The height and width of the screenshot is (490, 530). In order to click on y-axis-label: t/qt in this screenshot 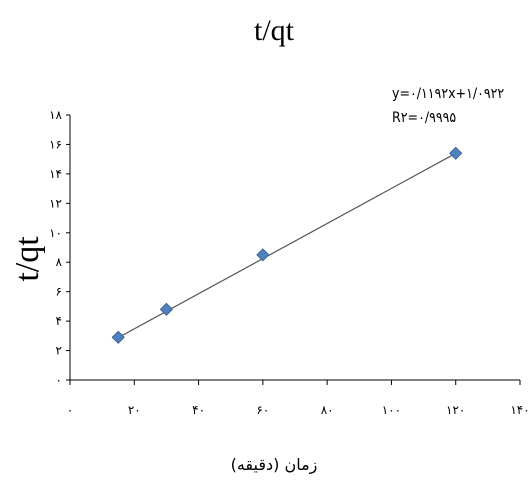, I will do `click(27, 259)`.